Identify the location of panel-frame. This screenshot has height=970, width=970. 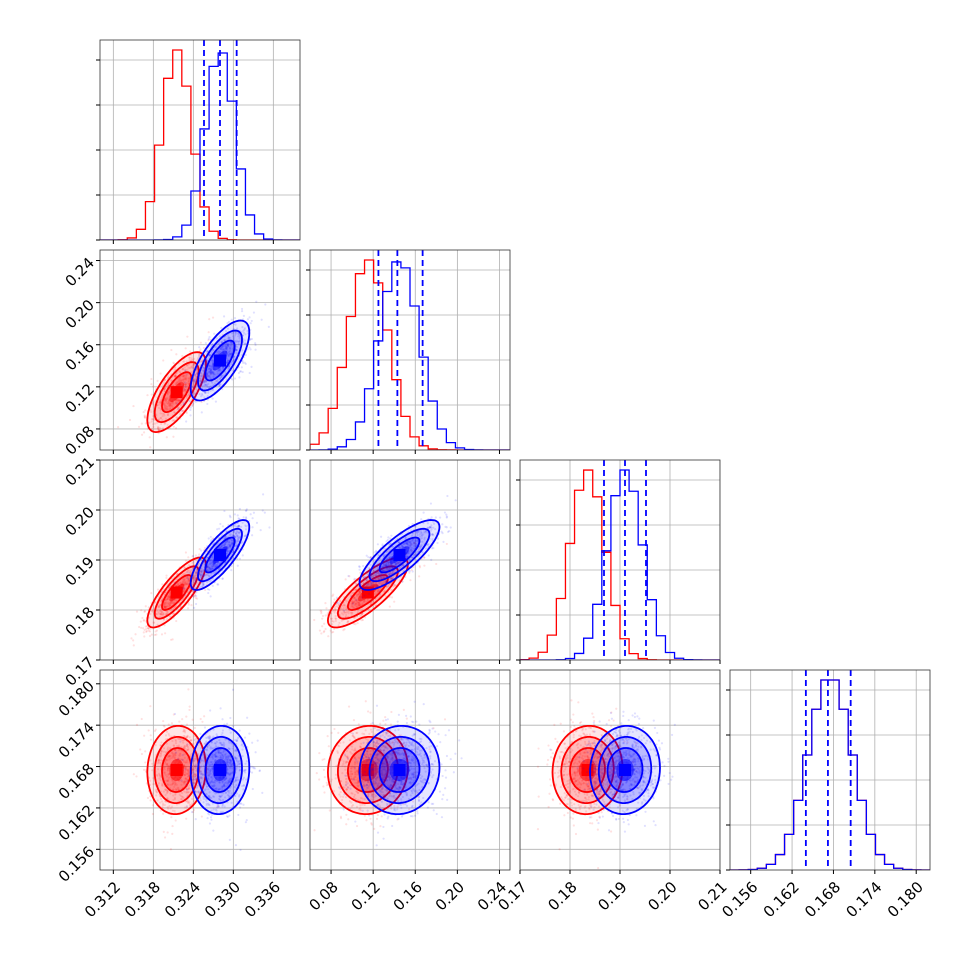
(200, 140).